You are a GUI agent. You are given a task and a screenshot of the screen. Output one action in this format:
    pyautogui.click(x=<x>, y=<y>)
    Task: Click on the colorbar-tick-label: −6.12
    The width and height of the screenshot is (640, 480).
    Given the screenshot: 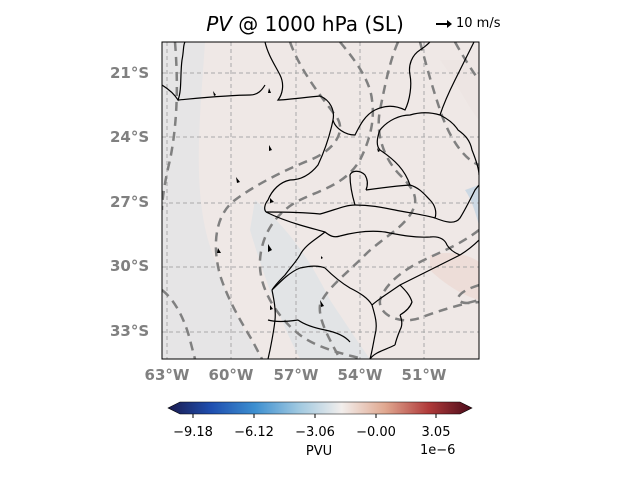 What is the action you would take?
    pyautogui.click(x=254, y=432)
    